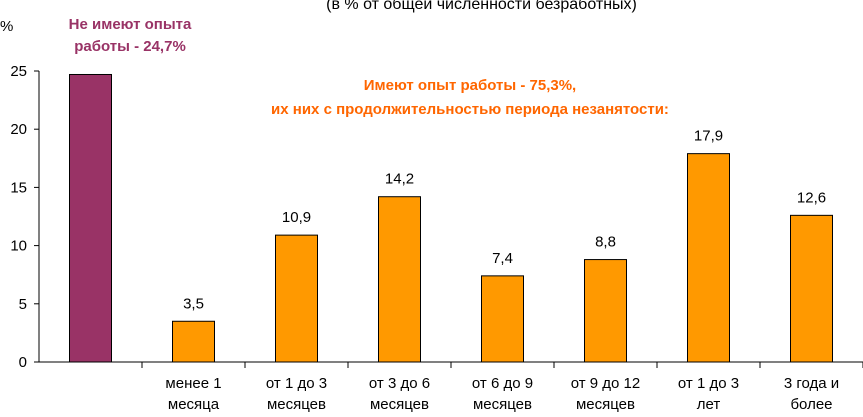 The width and height of the screenshot is (863, 417). Describe the element at coordinates (399, 383) in the screenshot. I see `x-category-label: от 3 до 6` at that location.